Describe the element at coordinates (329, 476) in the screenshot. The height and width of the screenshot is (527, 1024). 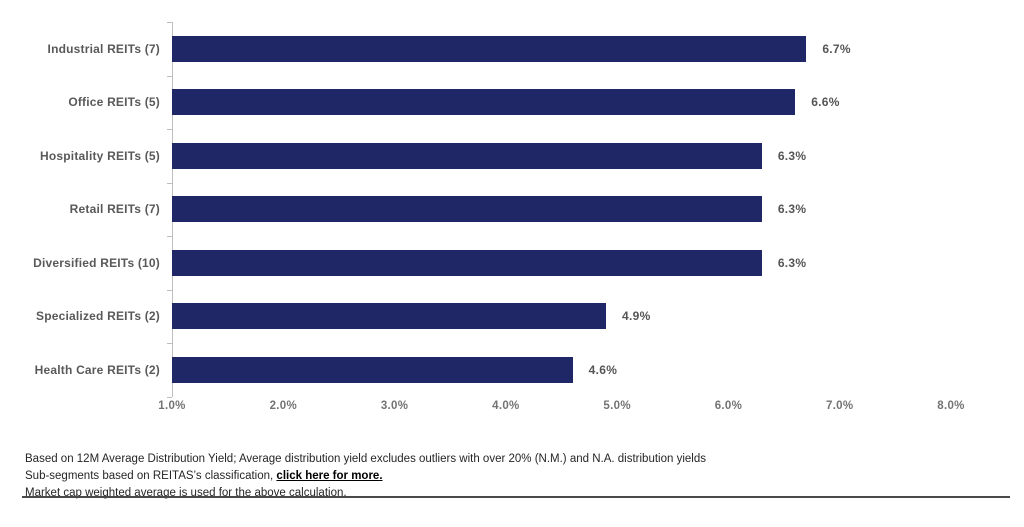
I see `click-here-link: click here for more.` at that location.